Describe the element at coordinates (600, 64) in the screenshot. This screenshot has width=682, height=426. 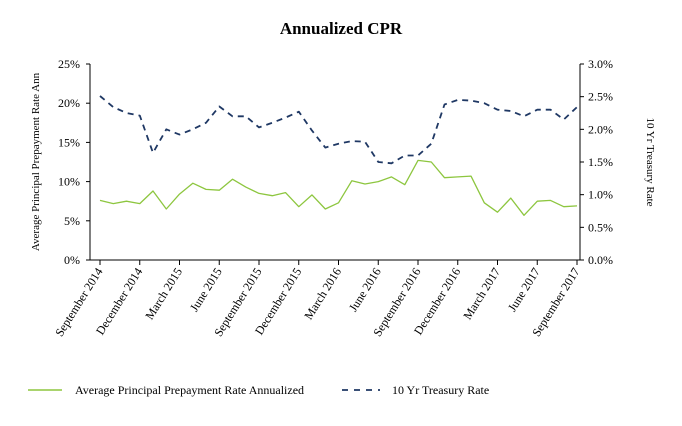
I see `y-tick-label-right: 3.0%` at that location.